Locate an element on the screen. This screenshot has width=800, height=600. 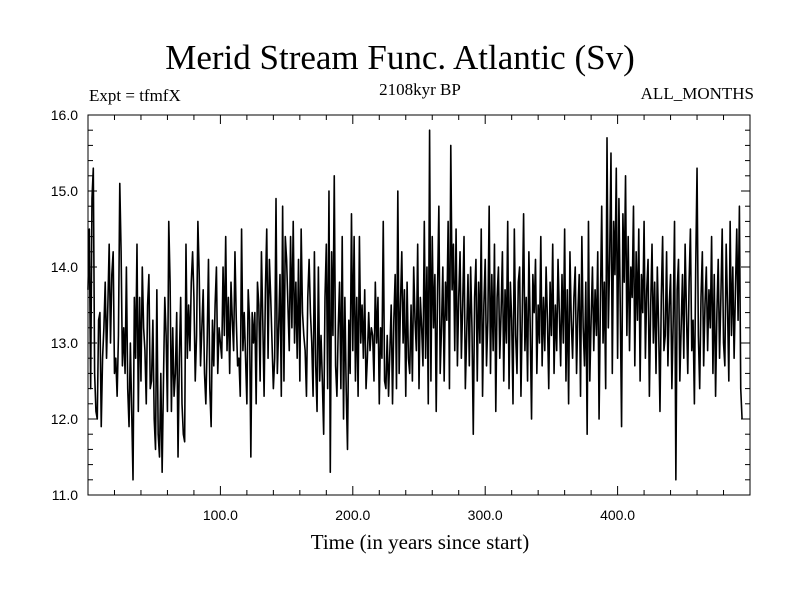
months-label: ALL_MONTHS is located at coordinates (697, 93).